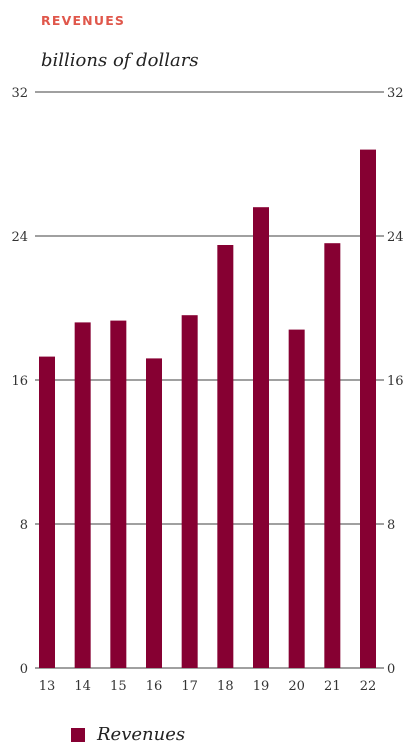 This screenshot has width=405, height=745. What do you see at coordinates (19, 381) in the screenshot?
I see `y-tick-label-left: 16` at bounding box center [19, 381].